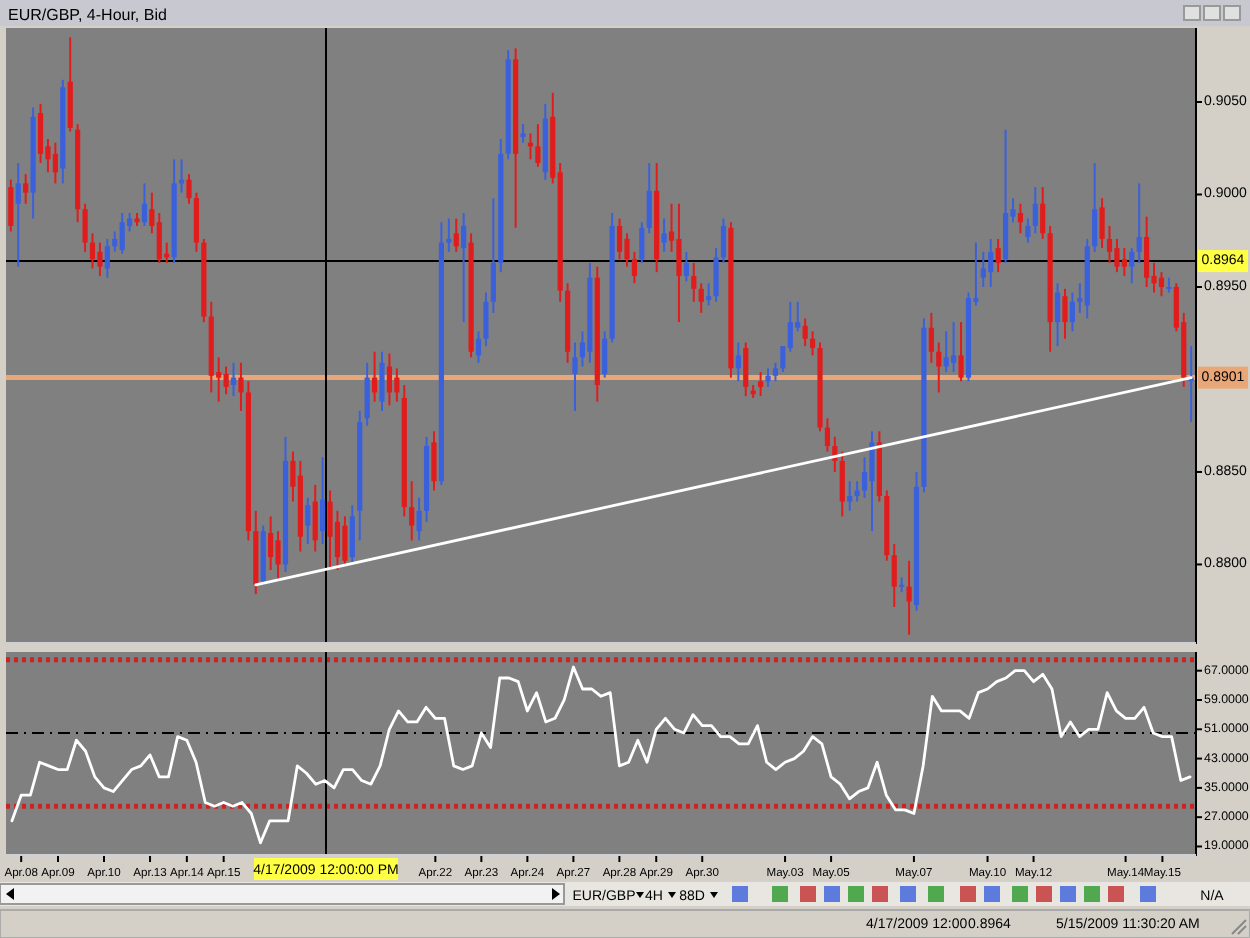 This screenshot has width=1250, height=938. What do you see at coordinates (87, 15) in the screenshot?
I see `chart-title: EUR/GBP, 4-Hour, Bid` at bounding box center [87, 15].